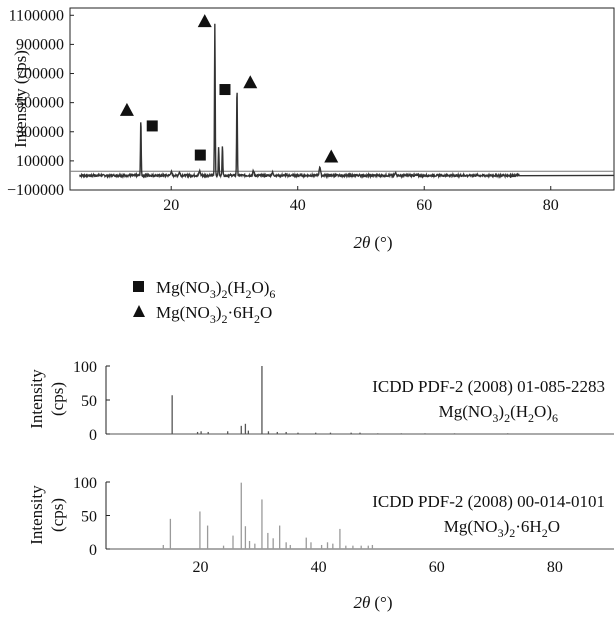  What do you see at coordinates (215, 289) in the screenshot?
I see `legend-formula-1: Mg(NO3)2(H2O)6` at bounding box center [215, 289].